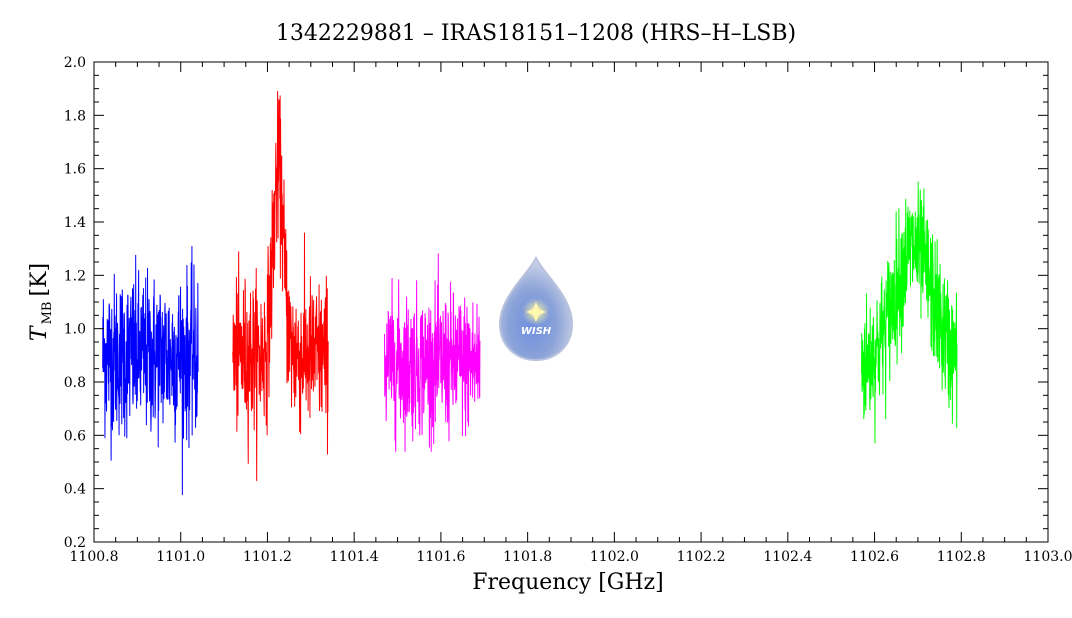  What do you see at coordinates (75, 116) in the screenshot?
I see `y-tick-label: 1.8` at bounding box center [75, 116].